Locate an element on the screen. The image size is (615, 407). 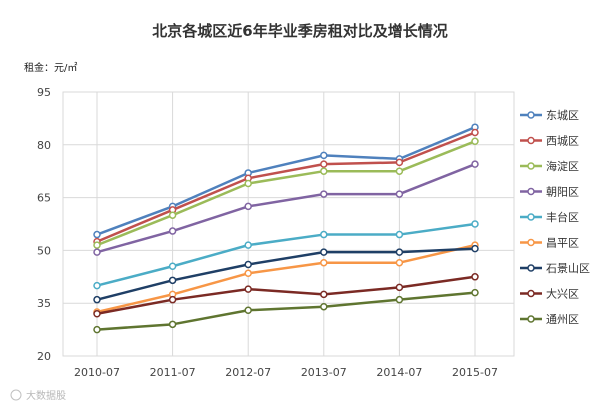
y-axis: 20 35 50 65 80 95 is located at coordinates (44, 224).